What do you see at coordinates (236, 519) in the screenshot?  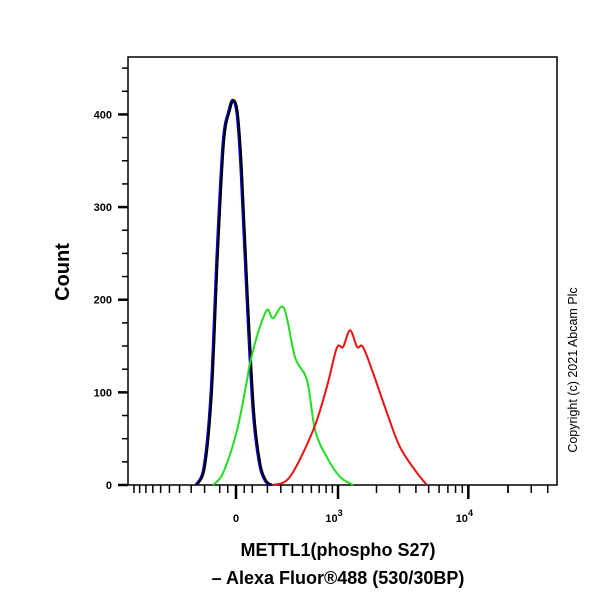 I see `x-tick-label: 0` at bounding box center [236, 519].